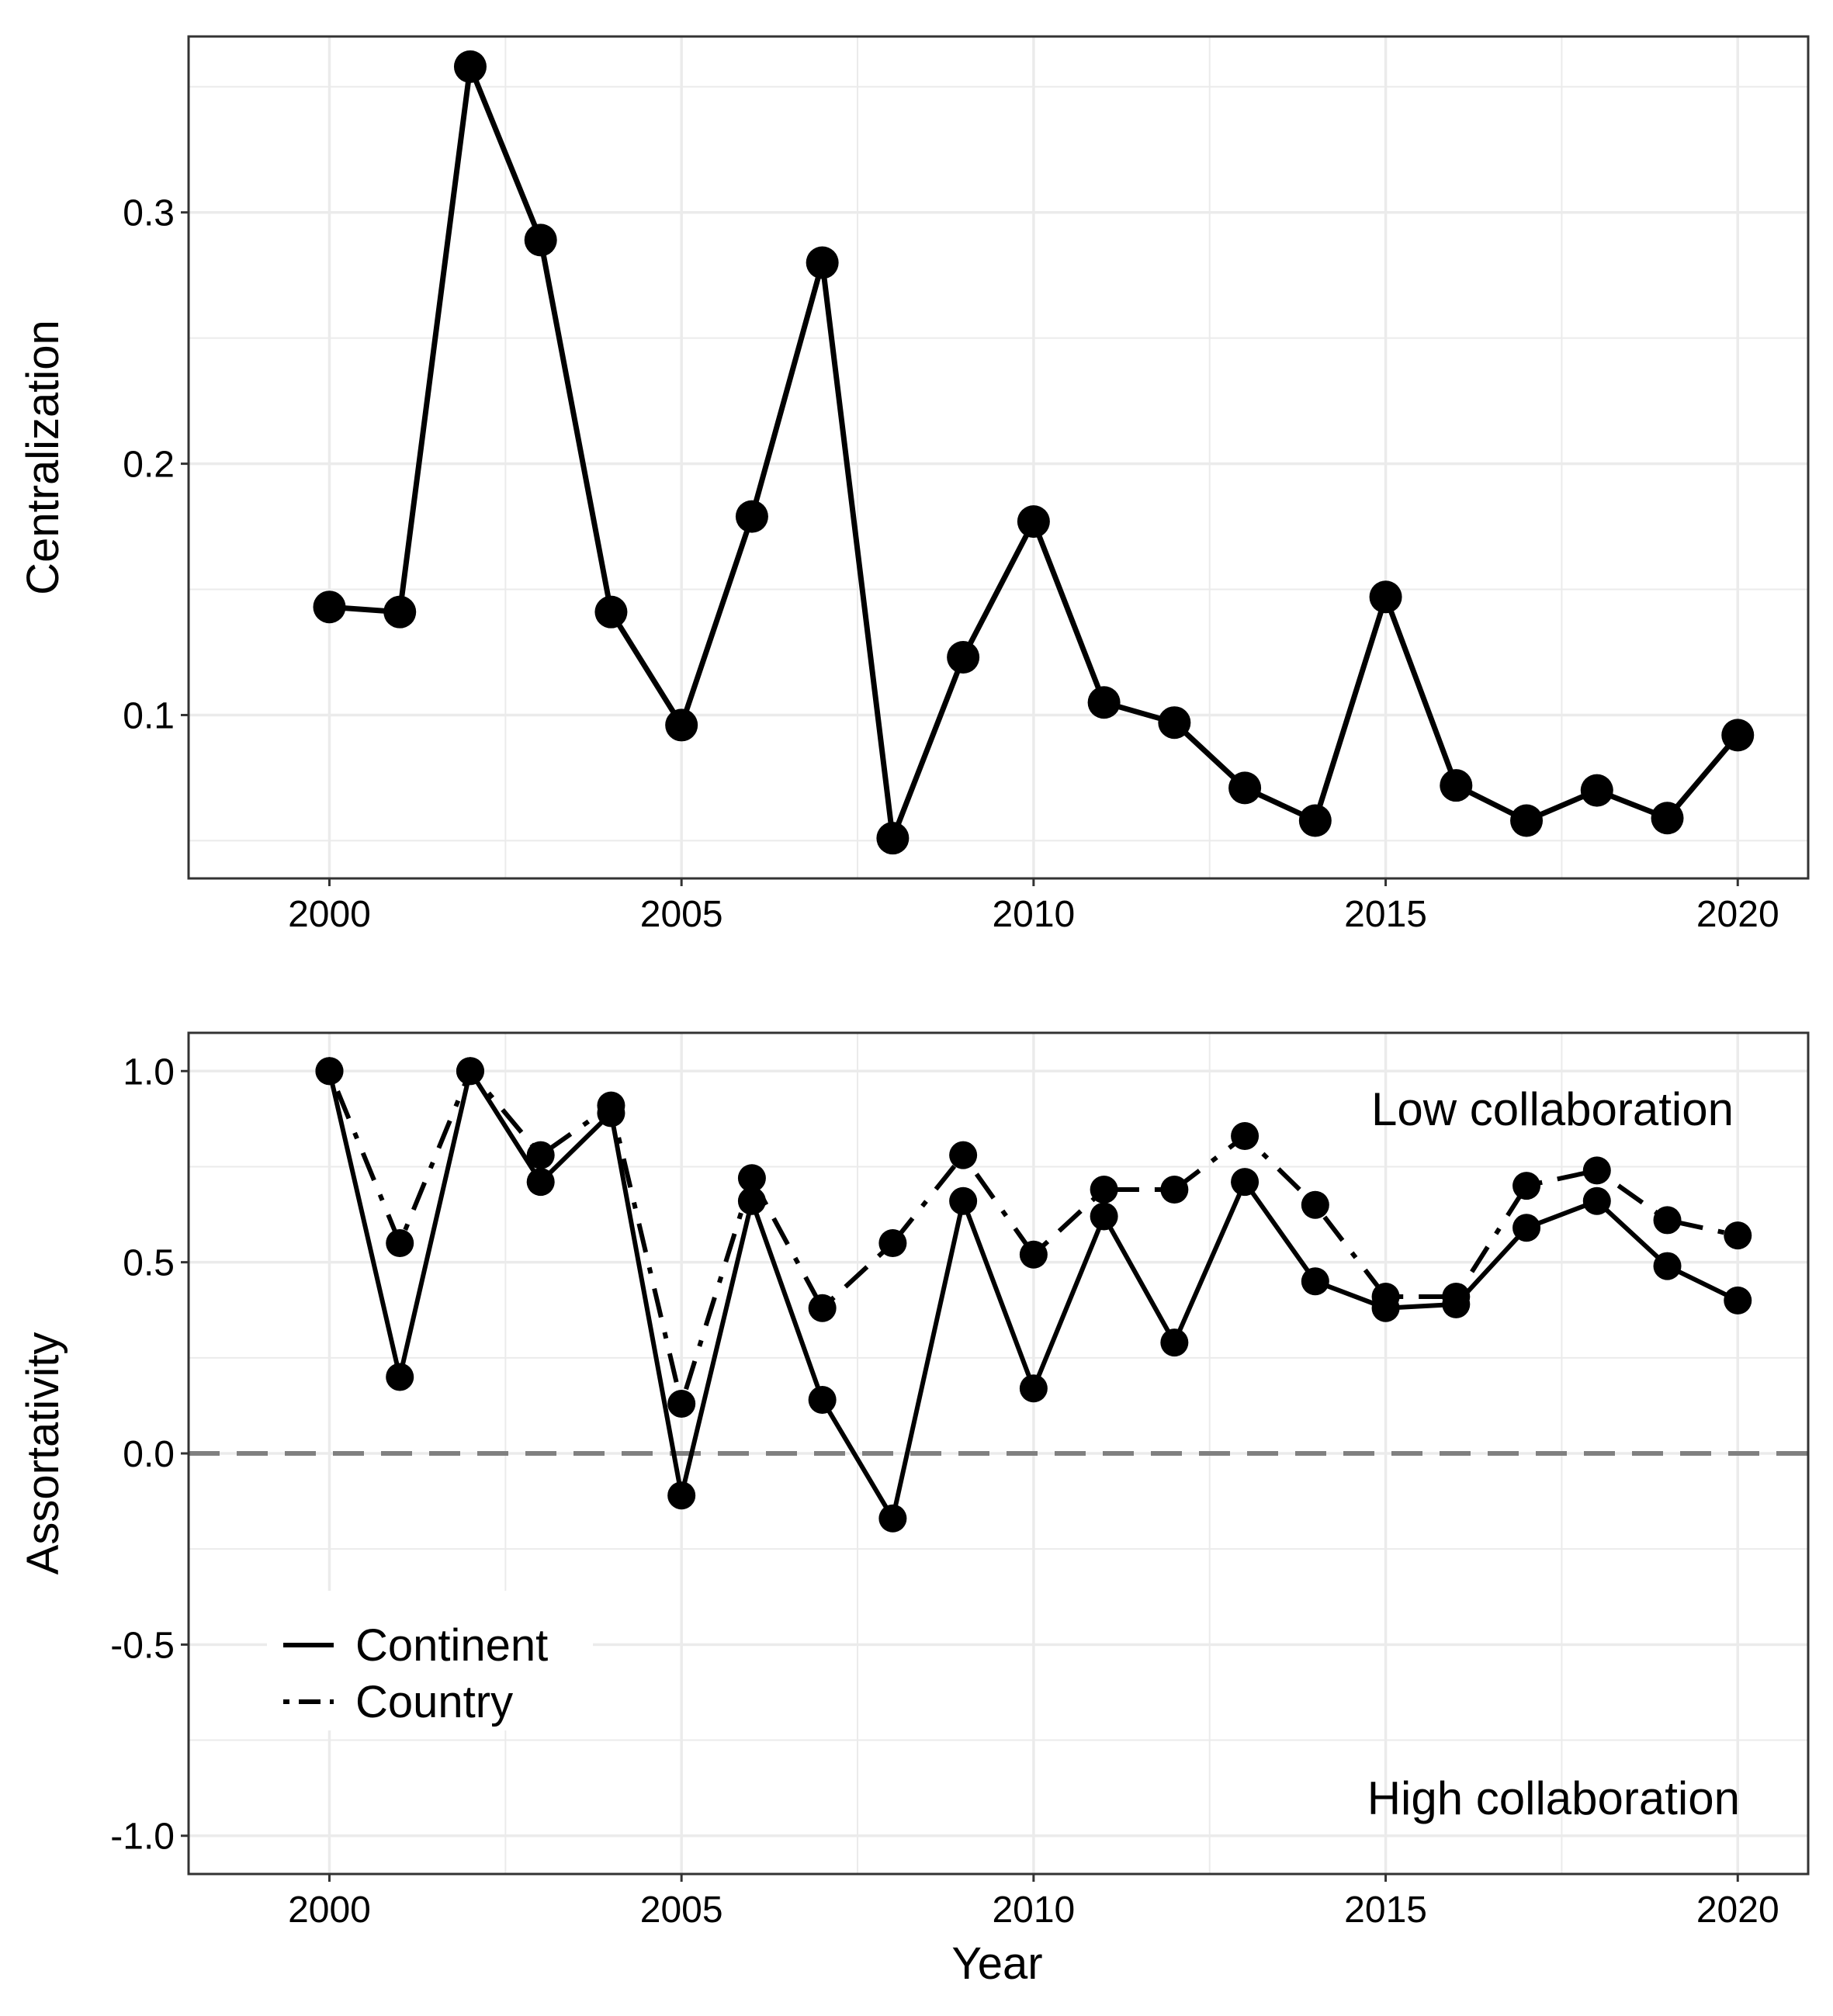 The image size is (1833, 2016). I want to click on y-tick-label: -1.0, so click(142, 1838).